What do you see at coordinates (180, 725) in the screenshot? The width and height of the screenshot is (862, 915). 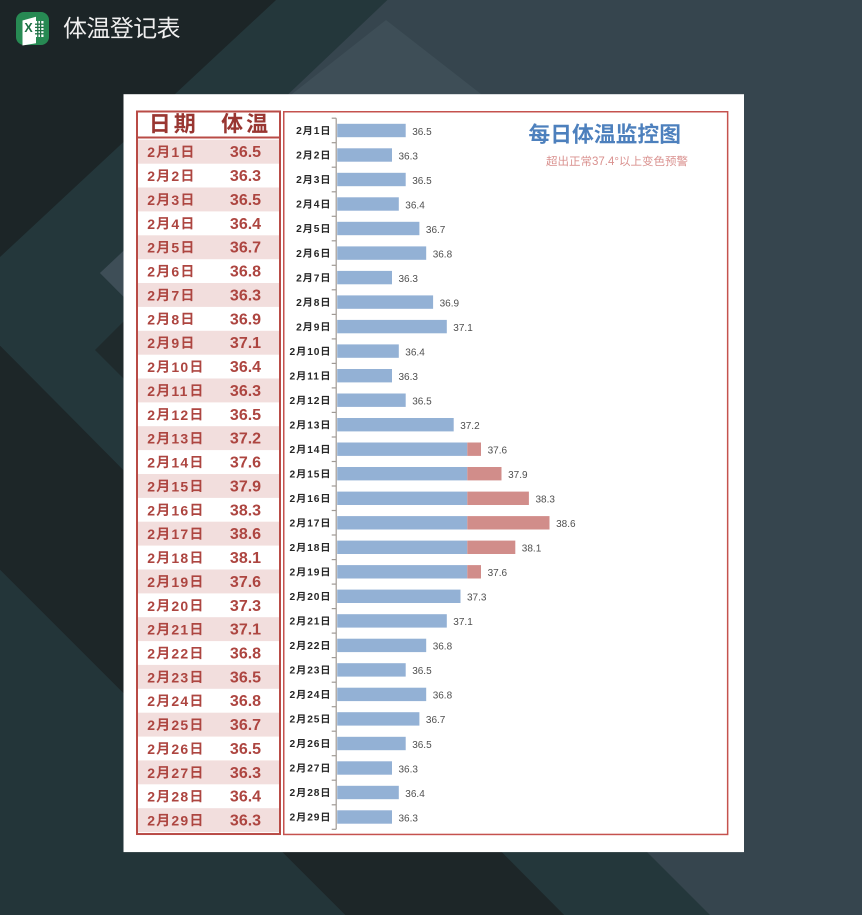 I see `svg-text: 25` at bounding box center [180, 725].